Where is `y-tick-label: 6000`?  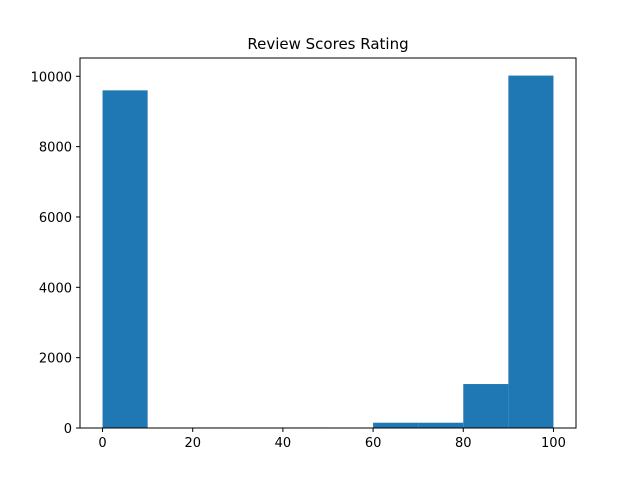 y-tick-label: 6000 is located at coordinates (55, 218).